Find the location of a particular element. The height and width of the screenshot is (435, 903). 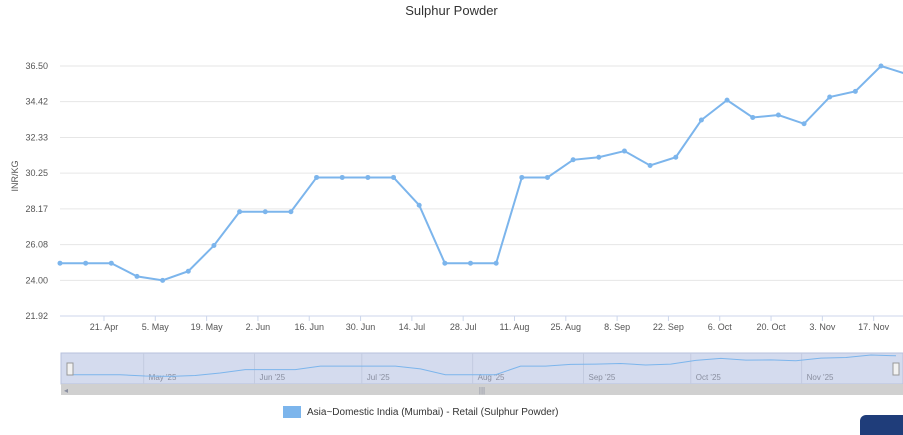

navigator-label: May '25 is located at coordinates (163, 377).